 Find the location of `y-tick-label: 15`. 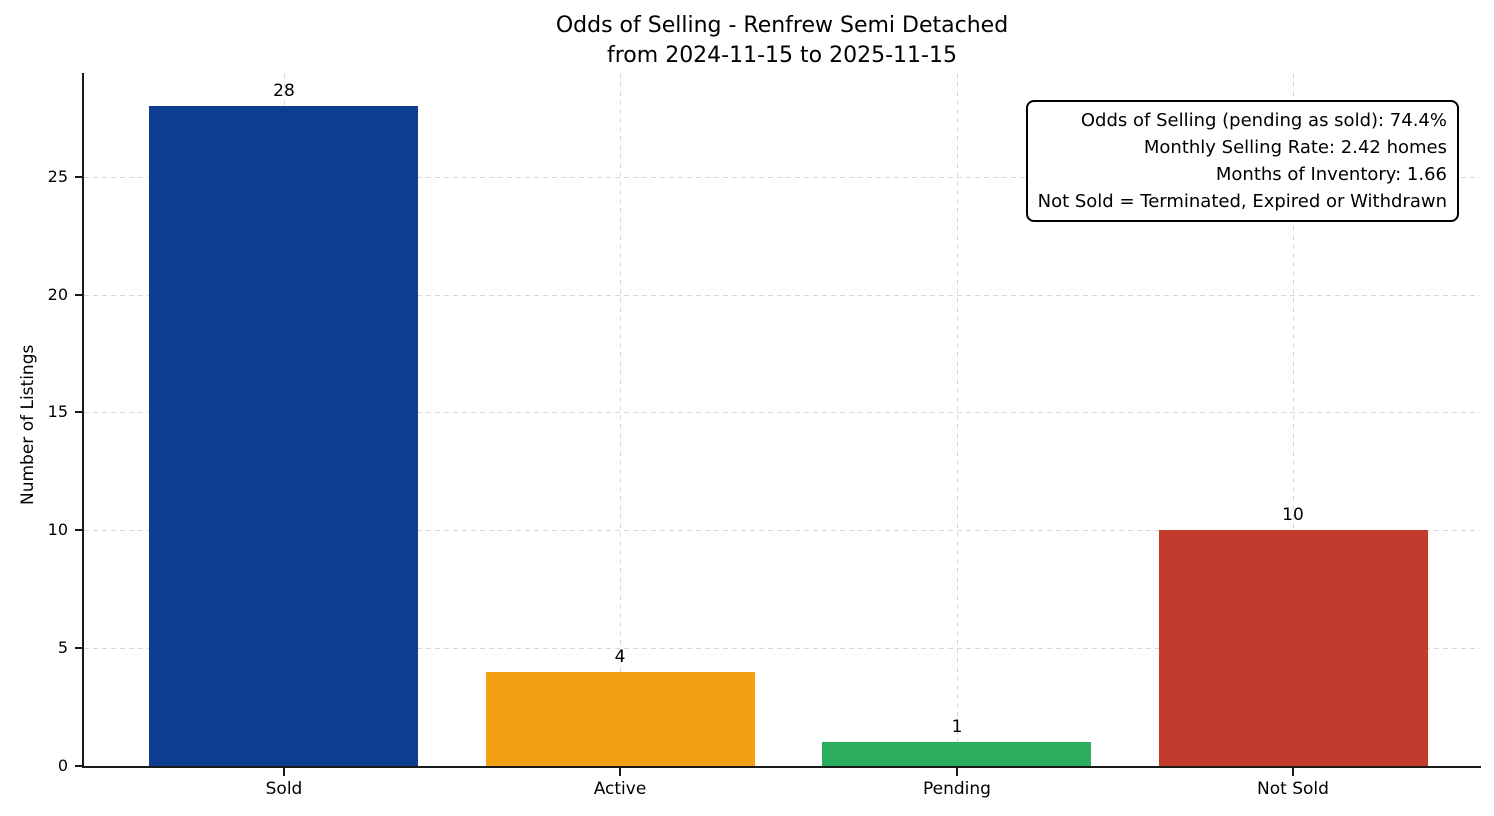

y-tick-label: 15 is located at coordinates (57, 412).